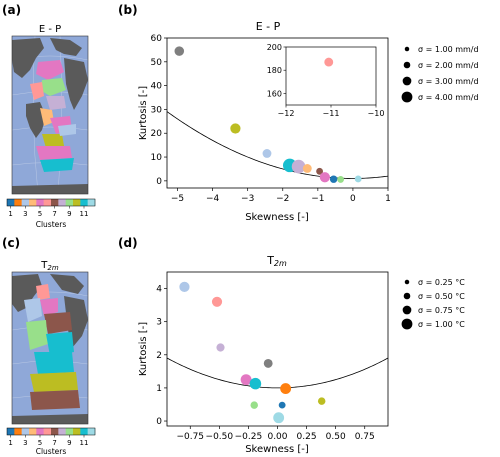 This screenshot has width=500, height=457. I want to click on y-tick-label: 2, so click(159, 356).